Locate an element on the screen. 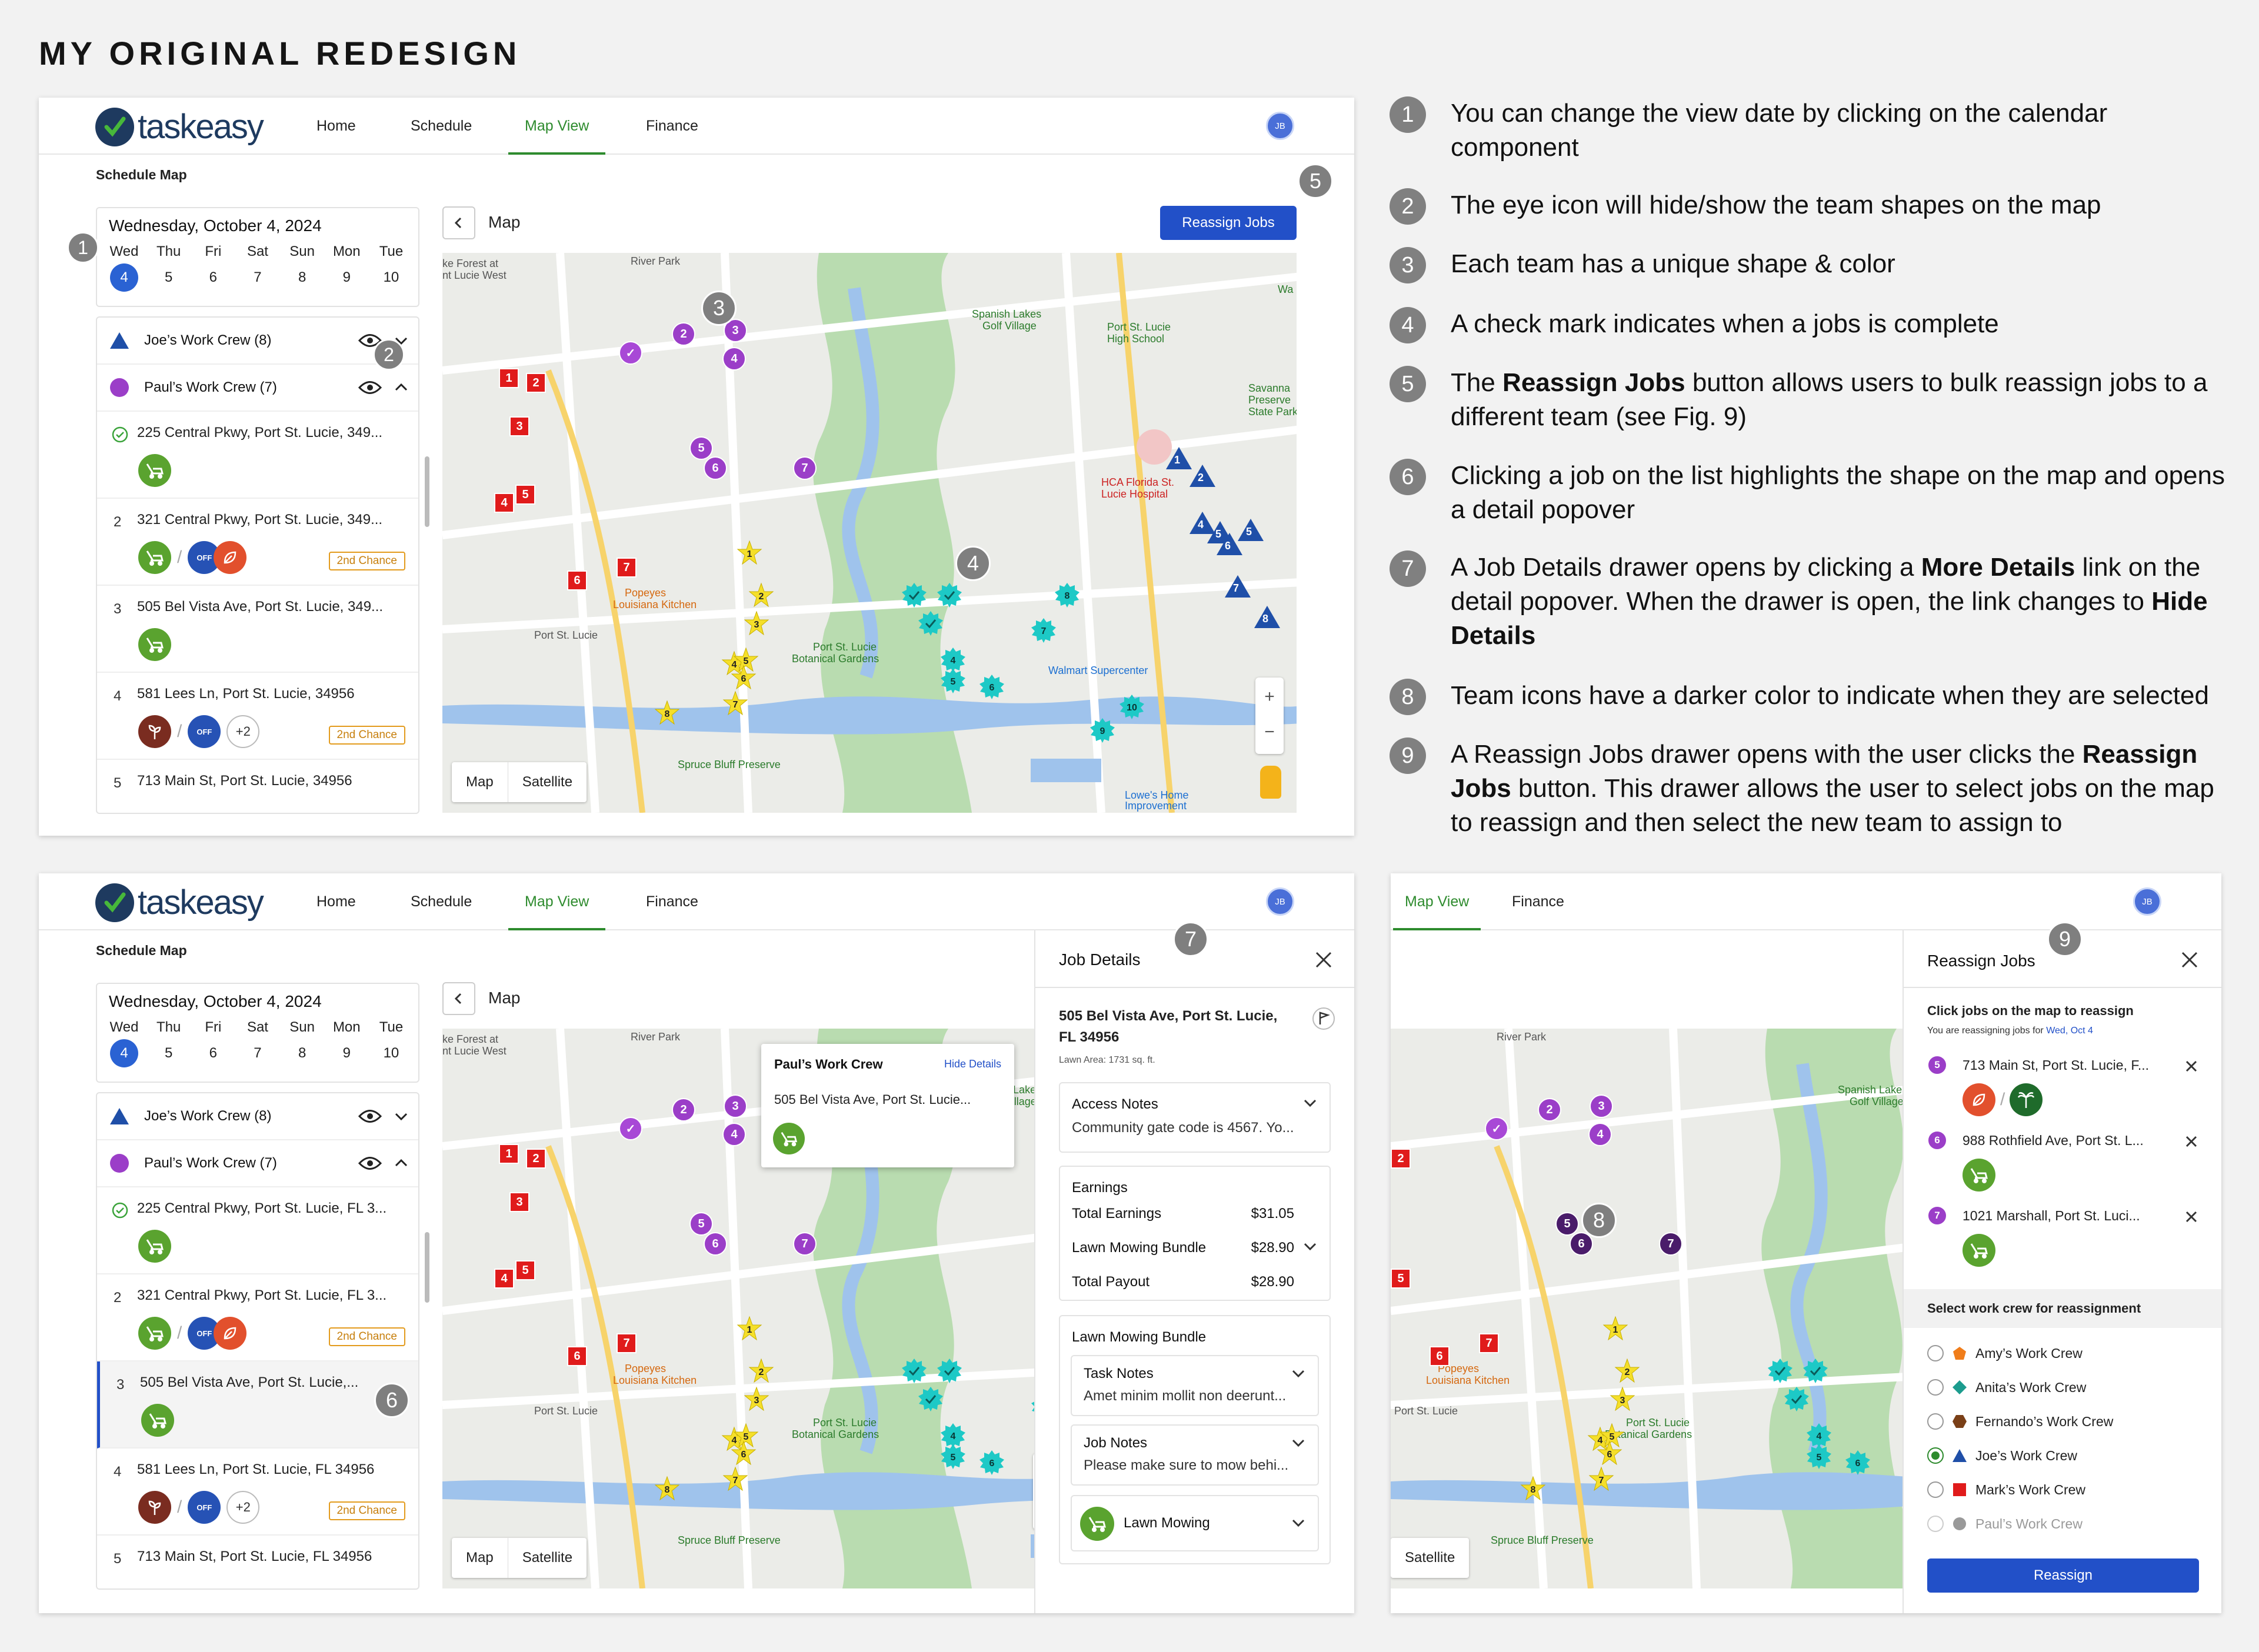  crew-option-fernando: Fernando’s Work Crew is located at coordinates (2068, 1421).